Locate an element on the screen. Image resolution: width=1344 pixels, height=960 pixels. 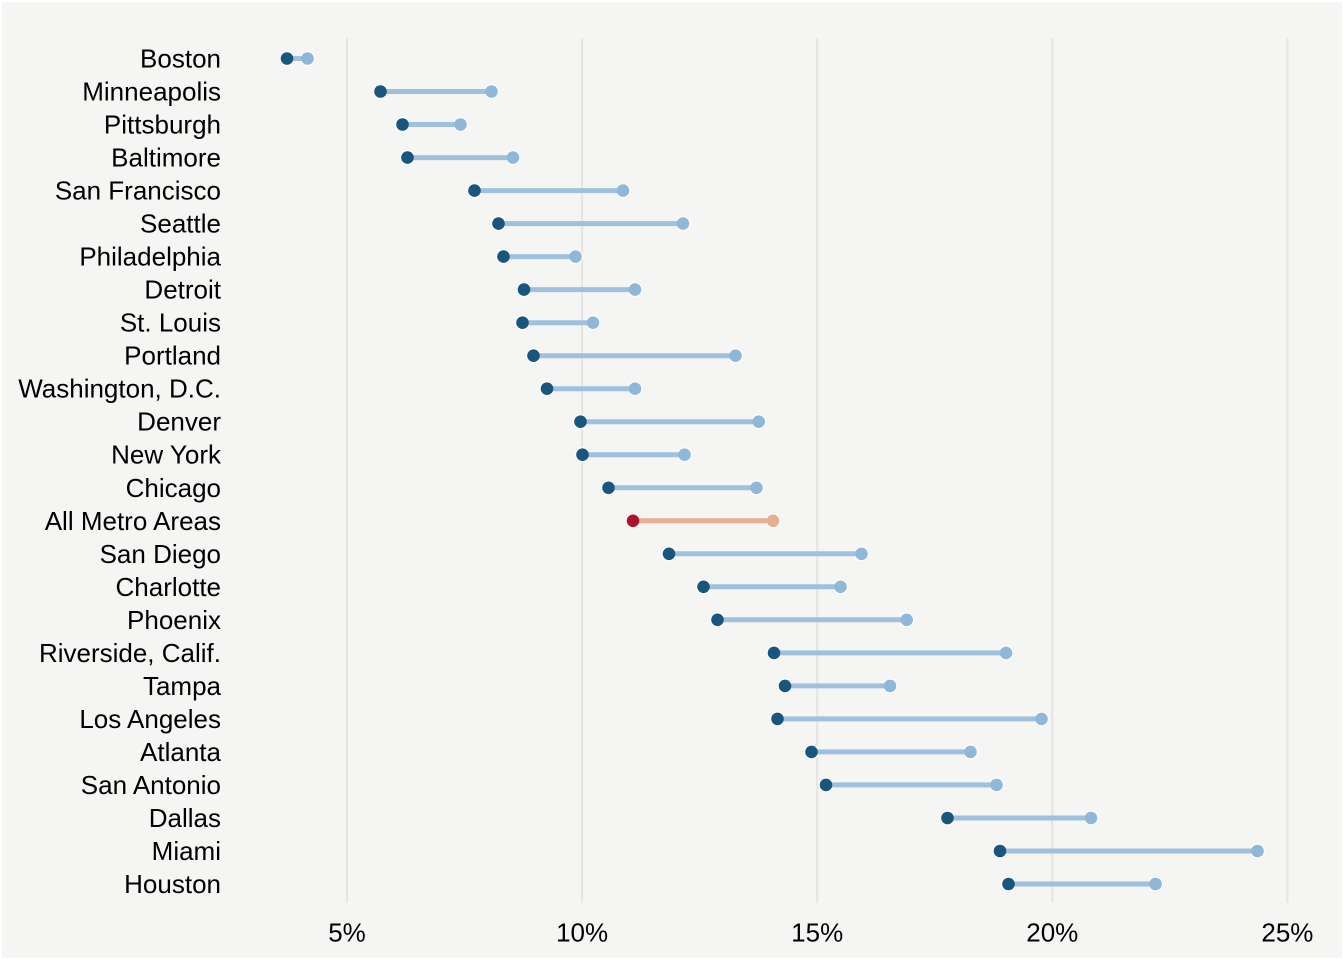
svg-text: Detroit is located at coordinates (182, 290).